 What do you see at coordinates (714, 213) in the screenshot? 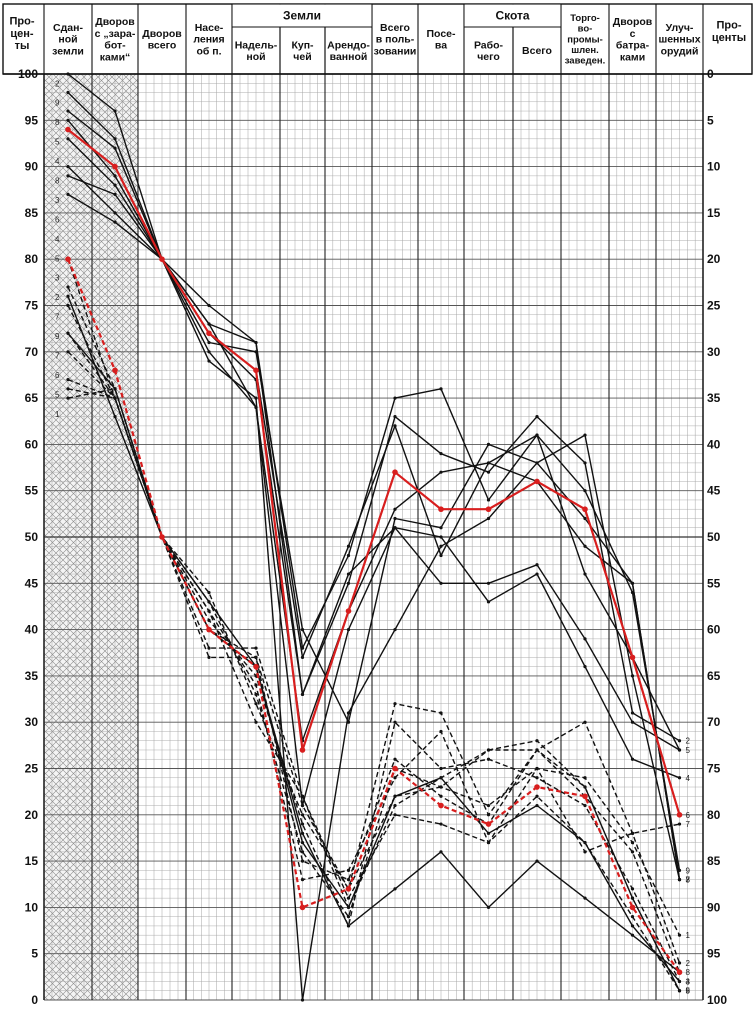
I see `right-tick-label: 15` at bounding box center [714, 213].